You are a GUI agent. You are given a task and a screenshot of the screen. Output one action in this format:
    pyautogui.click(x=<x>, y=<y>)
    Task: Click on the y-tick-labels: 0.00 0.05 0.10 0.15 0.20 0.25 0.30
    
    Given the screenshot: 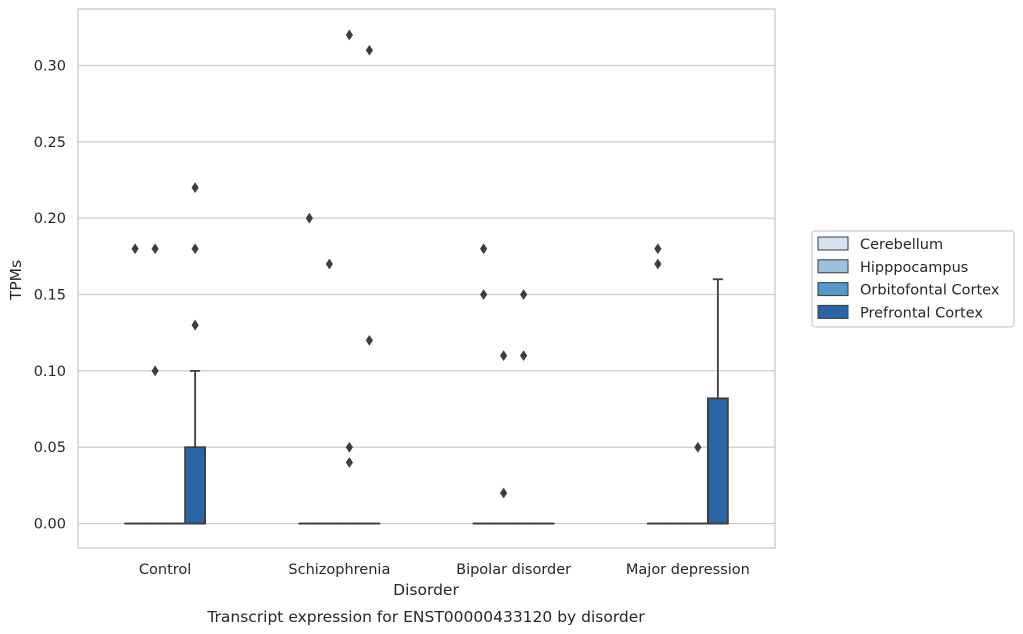 What is the action you would take?
    pyautogui.click(x=50, y=295)
    